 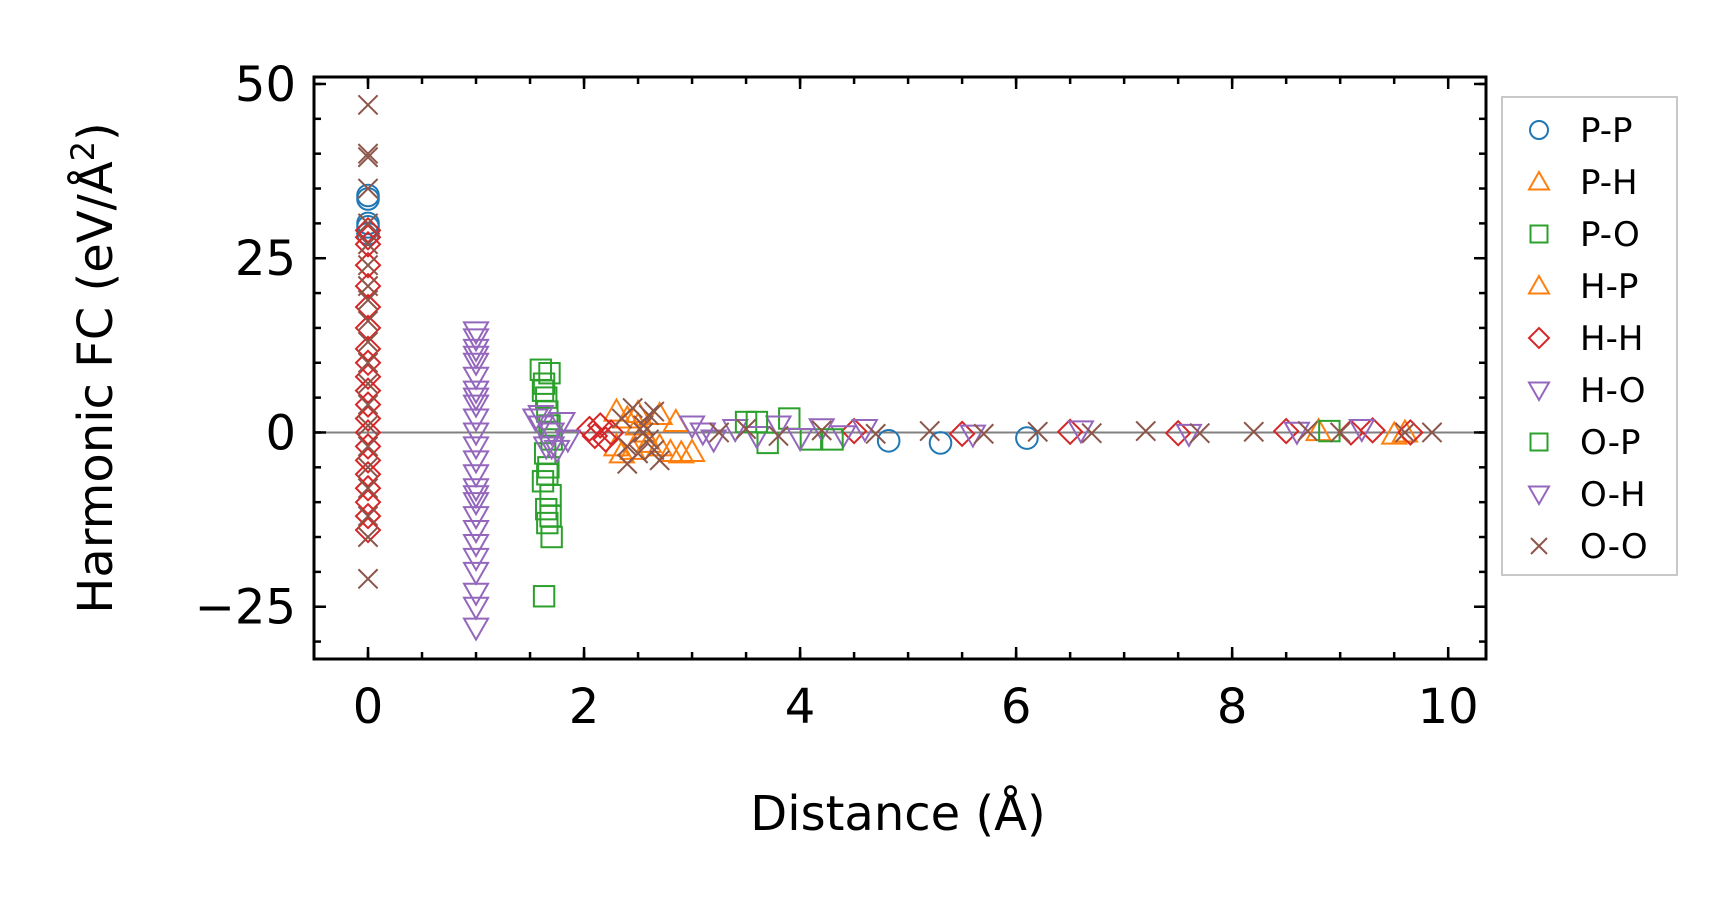 What do you see at coordinates (1609, 287) in the screenshot?
I see `legend-label: H-P` at bounding box center [1609, 287].